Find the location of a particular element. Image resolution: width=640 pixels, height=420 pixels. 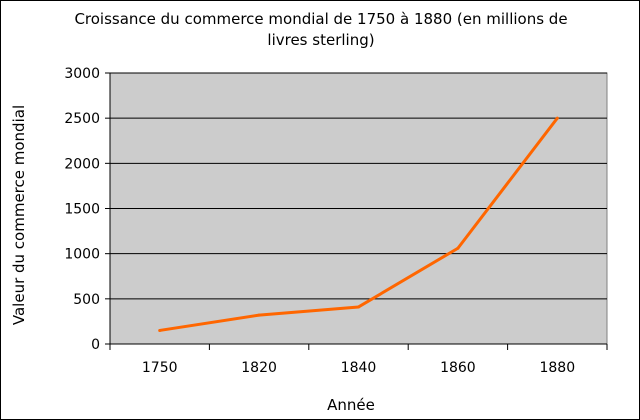

y-tick-label: 1500 is located at coordinates (82, 210).